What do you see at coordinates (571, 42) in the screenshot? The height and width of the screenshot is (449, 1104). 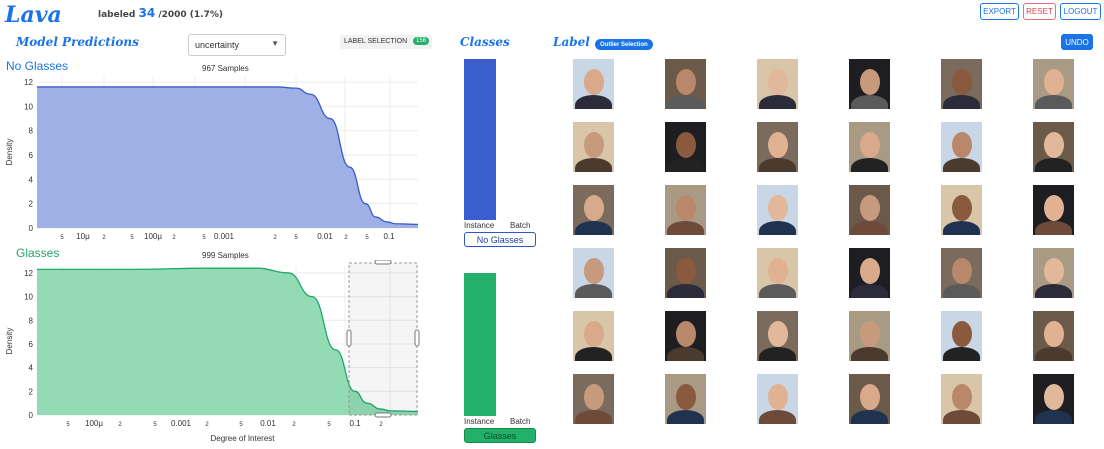 I see `label-title: Label` at bounding box center [571, 42].